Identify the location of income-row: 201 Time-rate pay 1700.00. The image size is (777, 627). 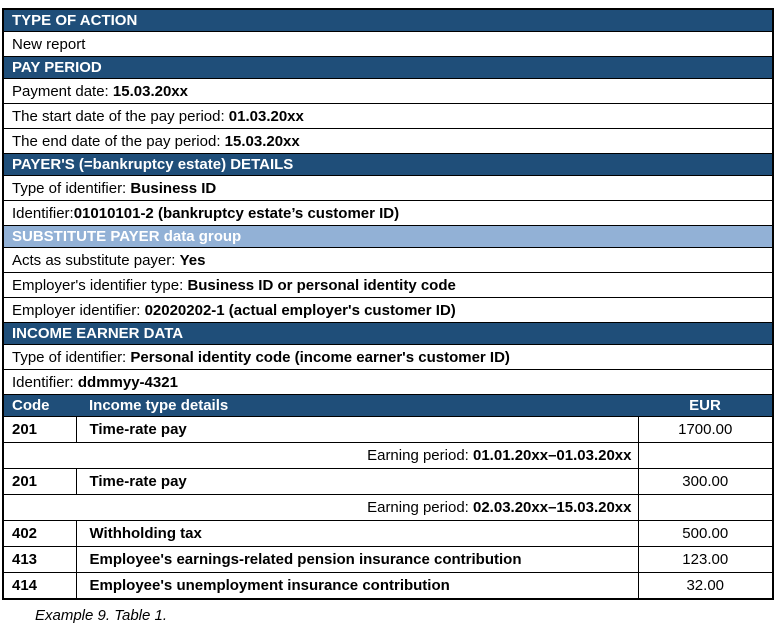
(388, 429).